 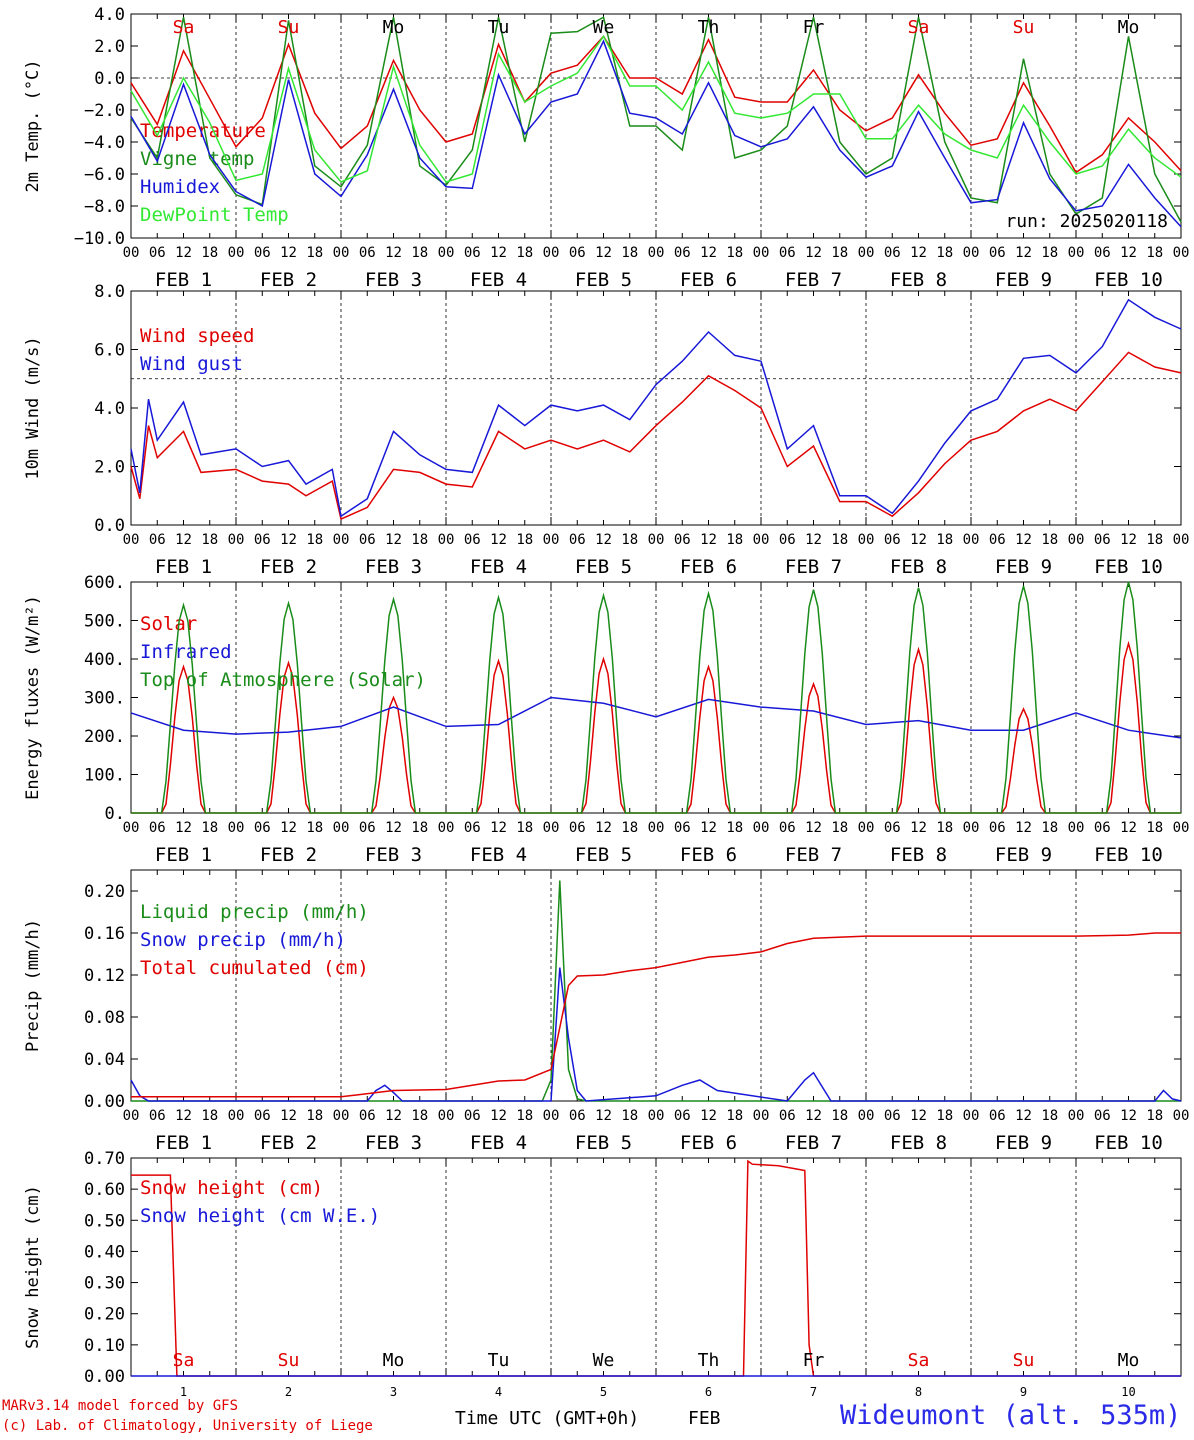 What do you see at coordinates (104, 207) in the screenshot?
I see `y-tick-label: −8.0` at bounding box center [104, 207].